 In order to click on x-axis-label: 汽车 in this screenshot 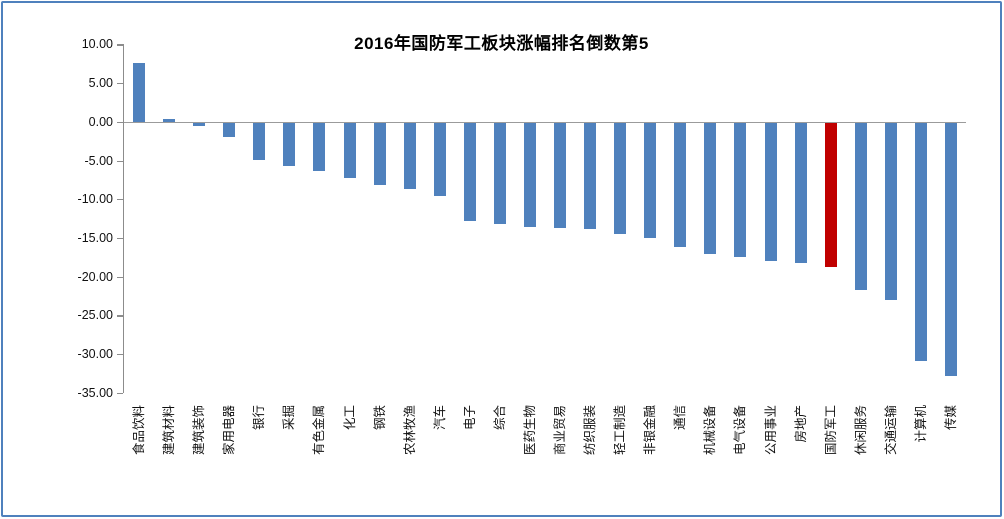, I will do `click(439, 418)`.